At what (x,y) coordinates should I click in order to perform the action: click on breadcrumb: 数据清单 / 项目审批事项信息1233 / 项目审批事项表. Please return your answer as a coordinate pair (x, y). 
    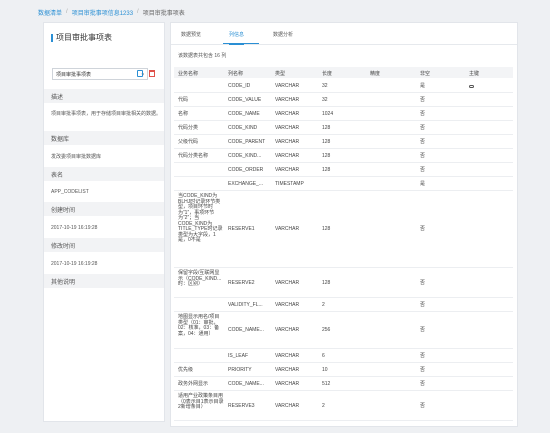
    Looking at the image, I should click on (111, 12).